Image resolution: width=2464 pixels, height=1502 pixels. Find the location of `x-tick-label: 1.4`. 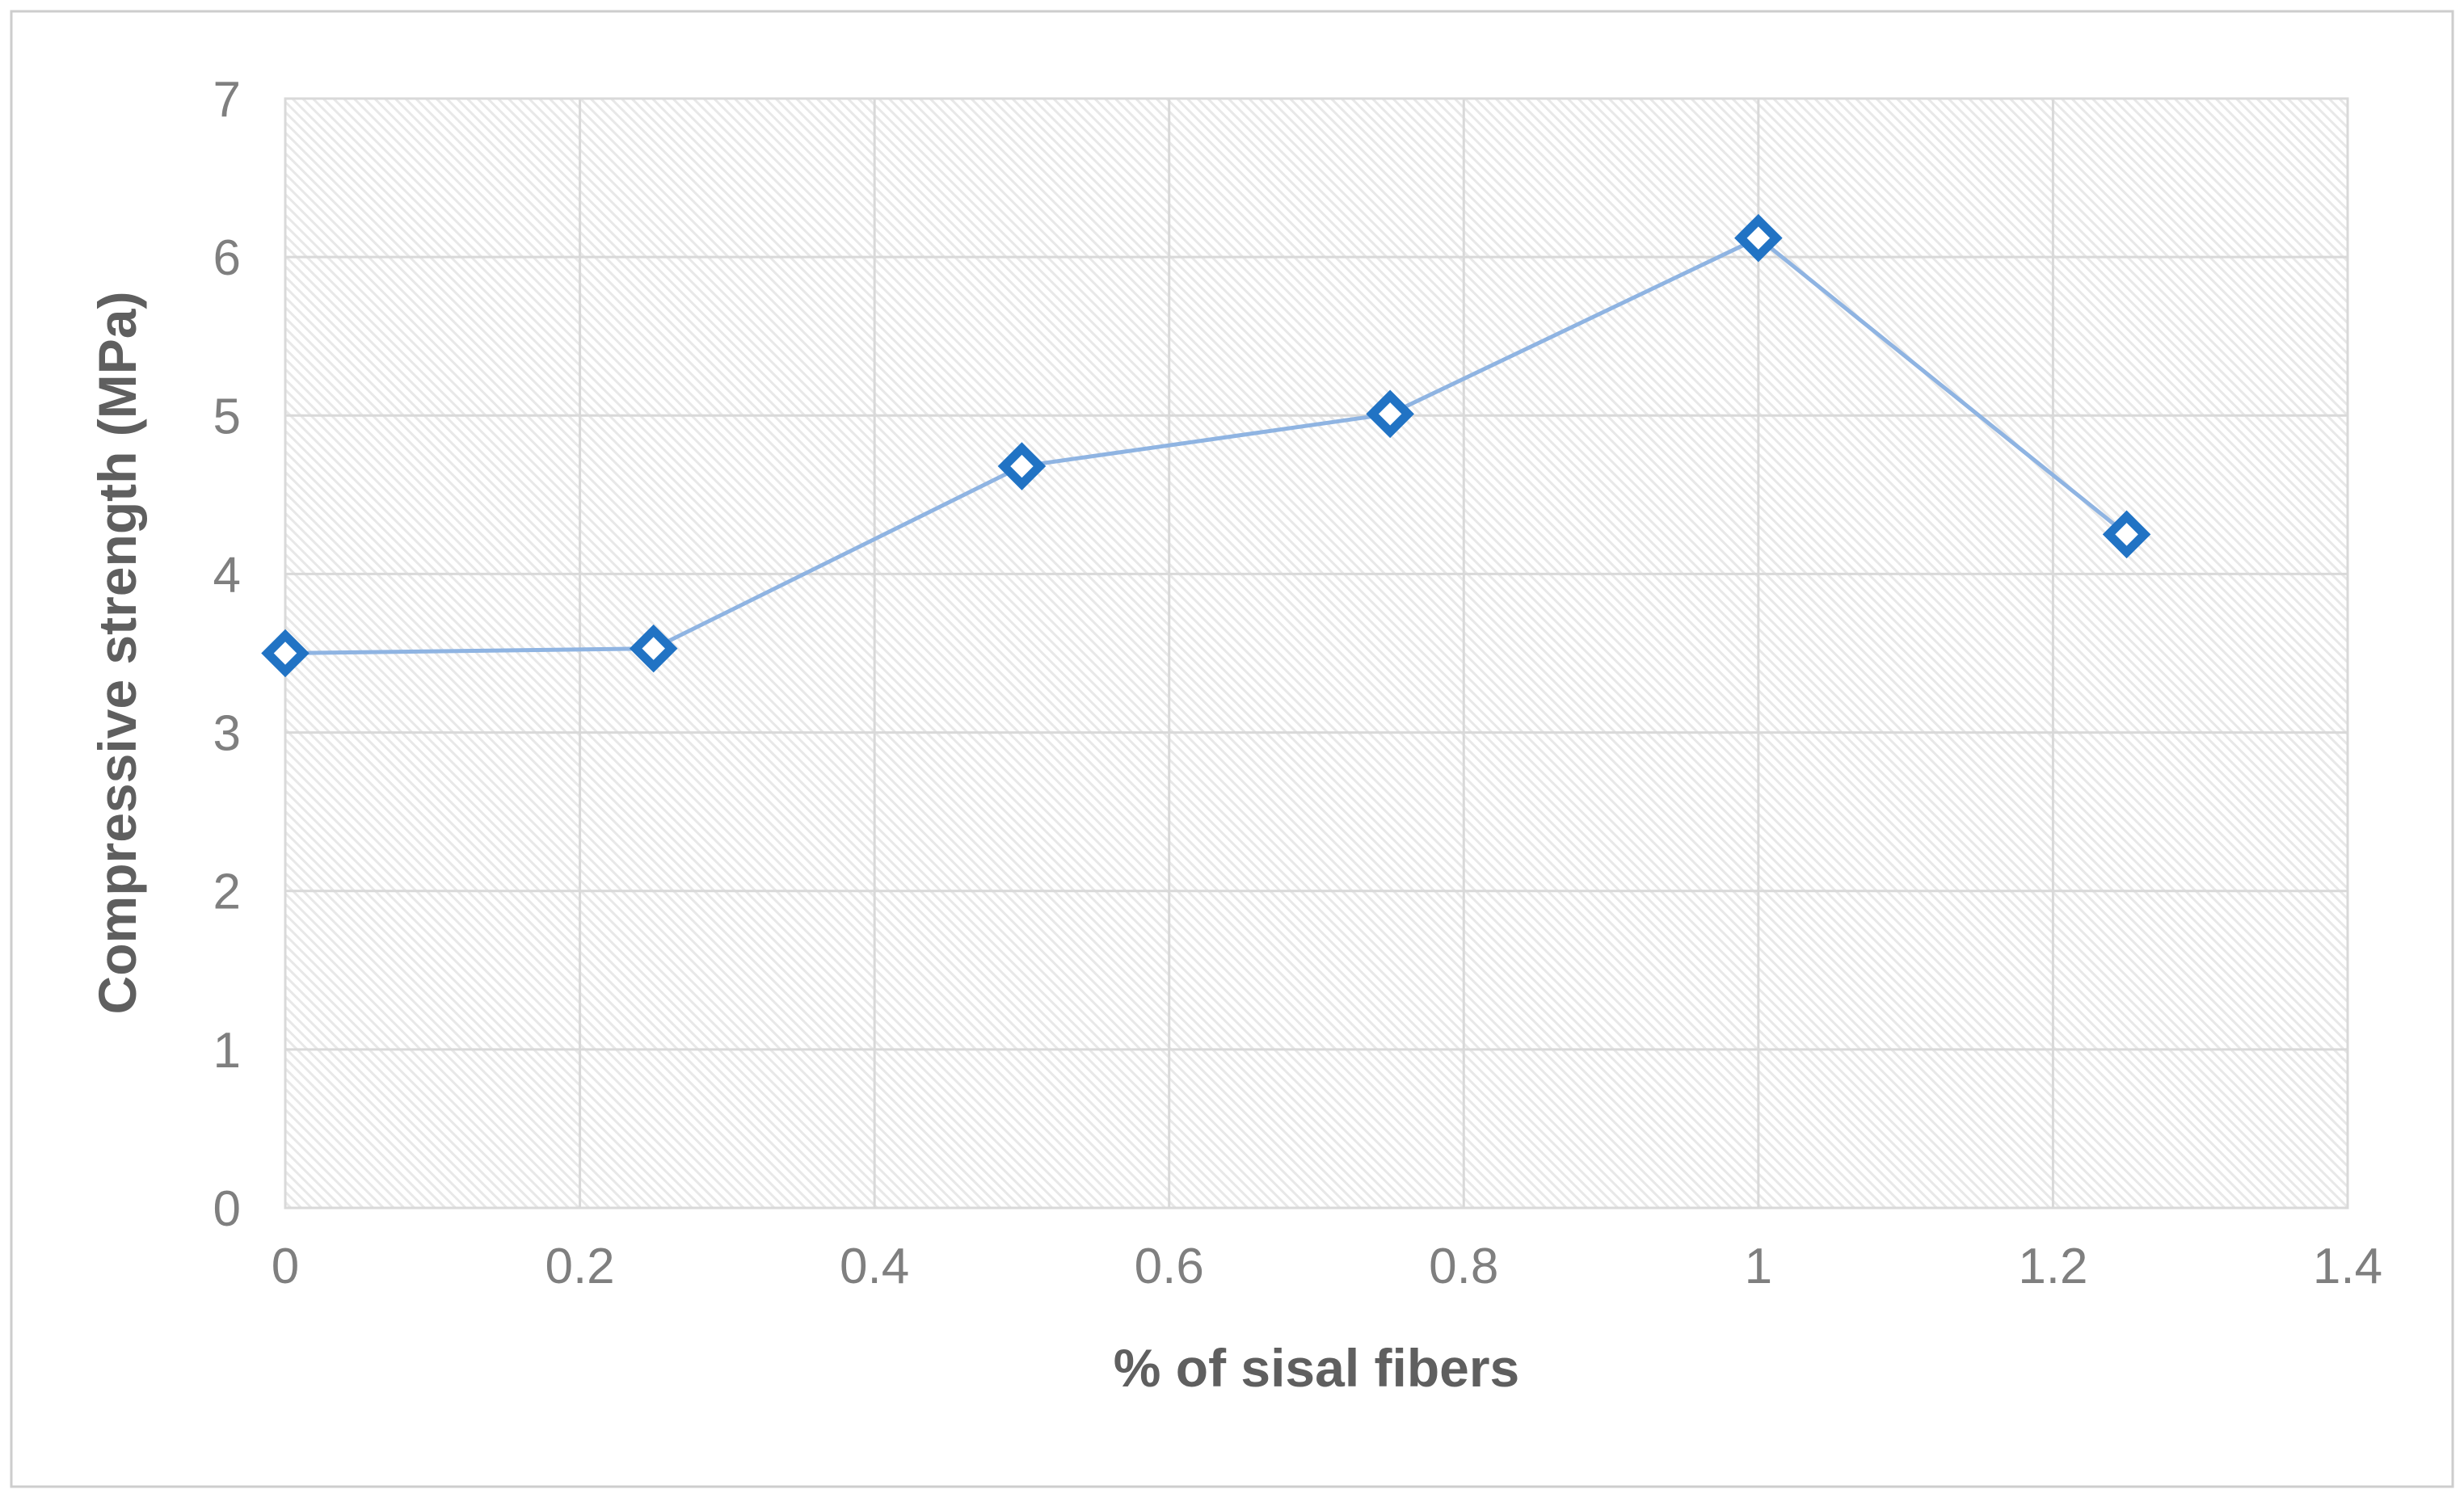

x-tick-label: 1.4 is located at coordinates (2347, 1266).